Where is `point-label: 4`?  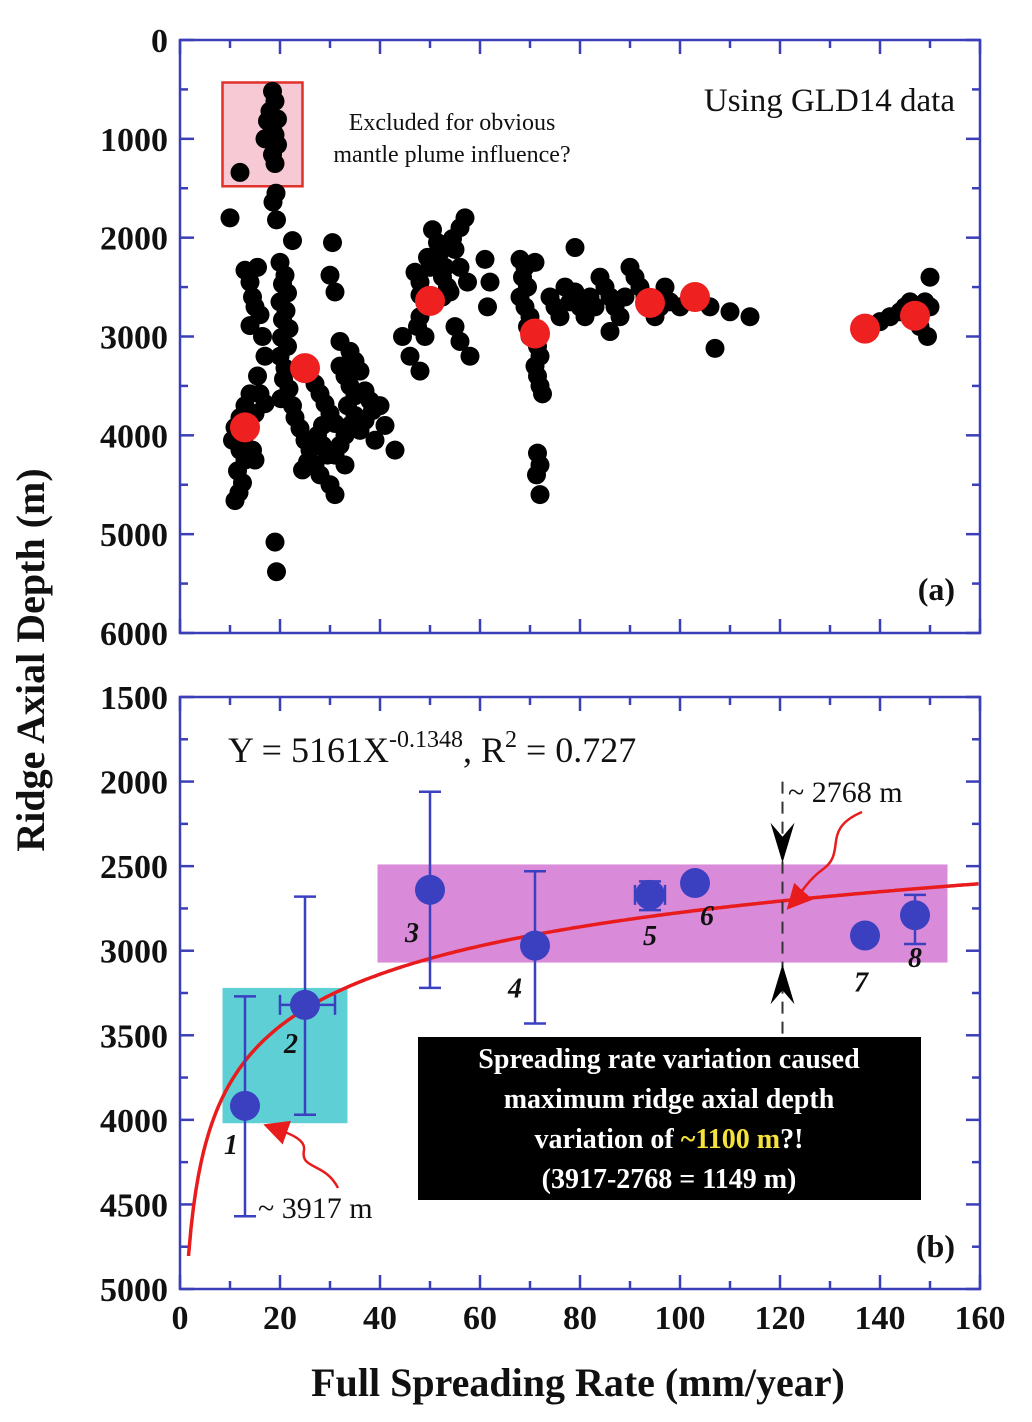
point-label: 4 is located at coordinates (514, 989).